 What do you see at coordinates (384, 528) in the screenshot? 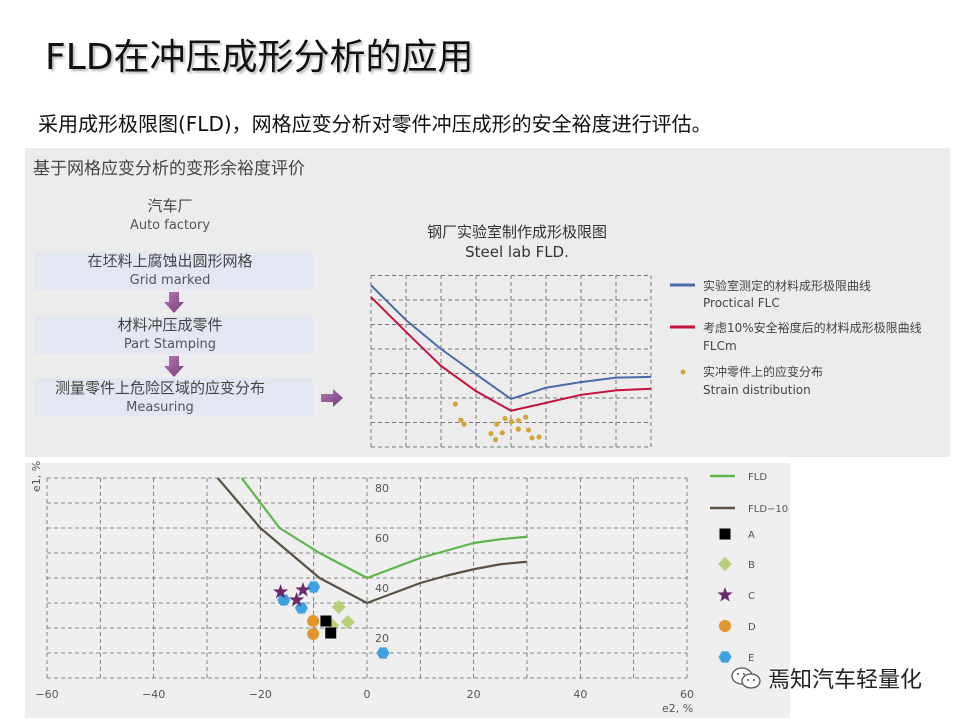
I see `fld-line` at bounding box center [384, 528].